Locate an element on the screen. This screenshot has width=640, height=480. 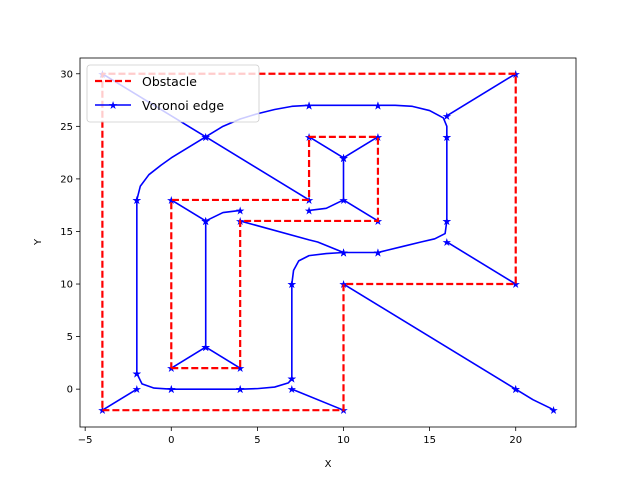
x-tick-label-1: 0 is located at coordinates (171, 440).